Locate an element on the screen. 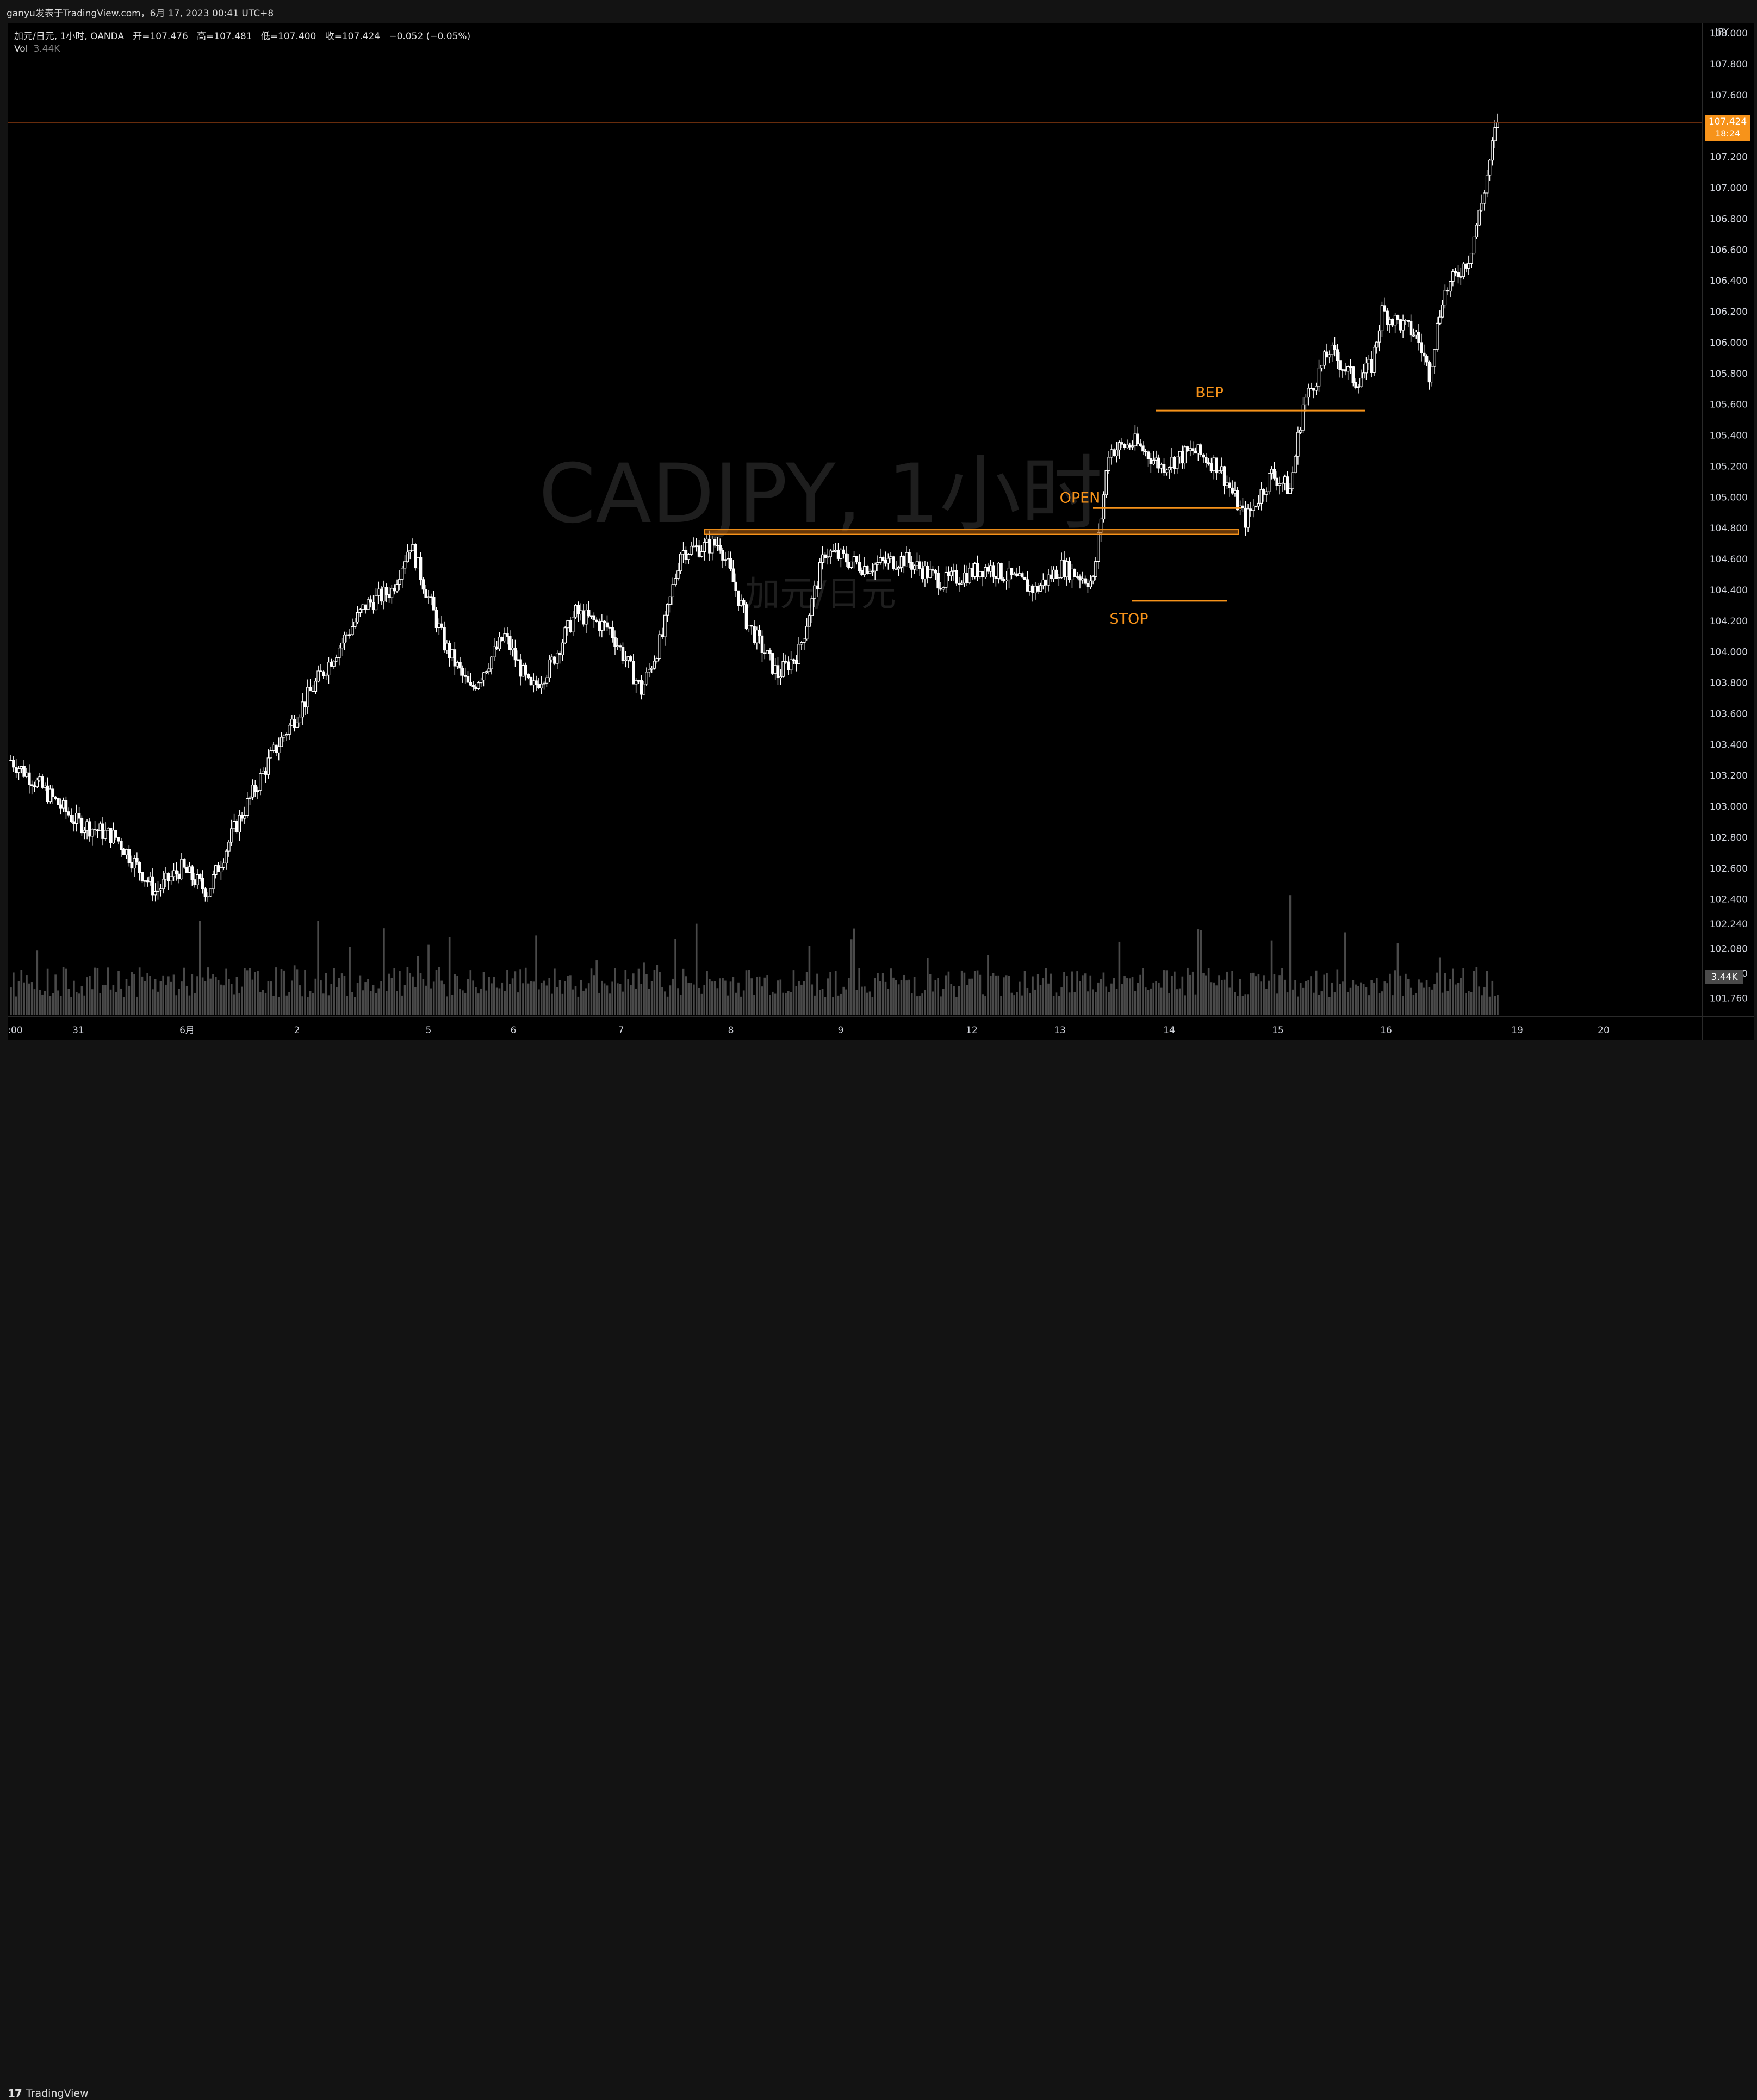 The image size is (1757, 2100). vol-label: Vol is located at coordinates (21, 49).